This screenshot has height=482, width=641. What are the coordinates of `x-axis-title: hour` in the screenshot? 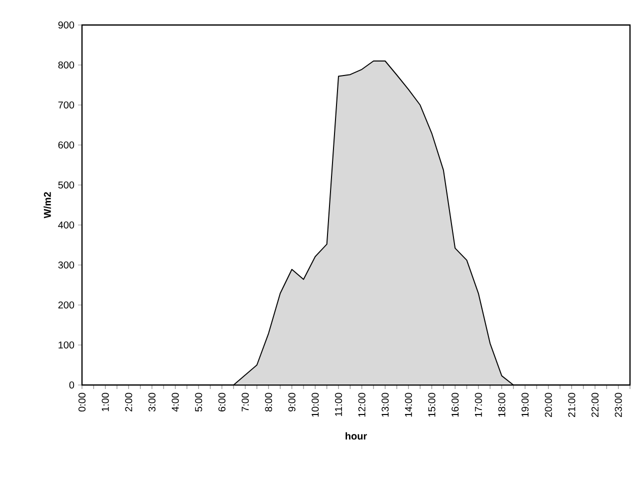 It's located at (356, 436).